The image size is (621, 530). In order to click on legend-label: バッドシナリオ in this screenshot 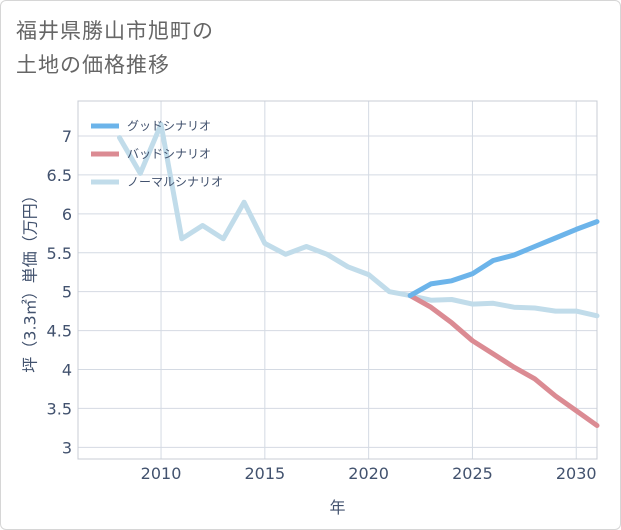, I will do `click(169, 154)`.